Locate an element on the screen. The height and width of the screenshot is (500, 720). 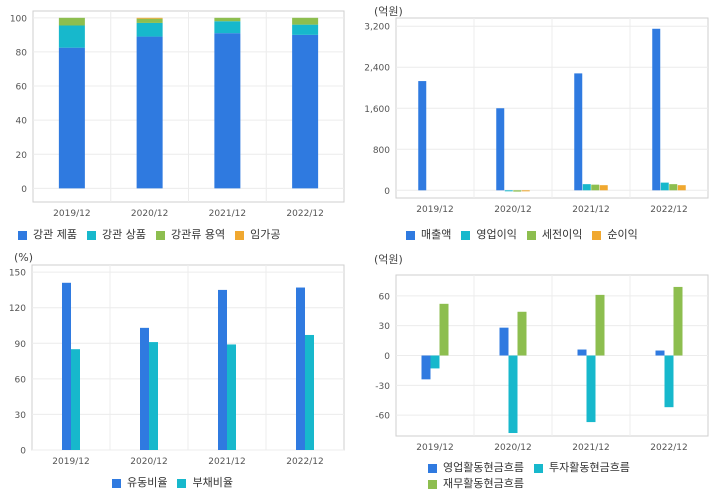
y-tick-label: 40 is located at coordinates (22, 122).